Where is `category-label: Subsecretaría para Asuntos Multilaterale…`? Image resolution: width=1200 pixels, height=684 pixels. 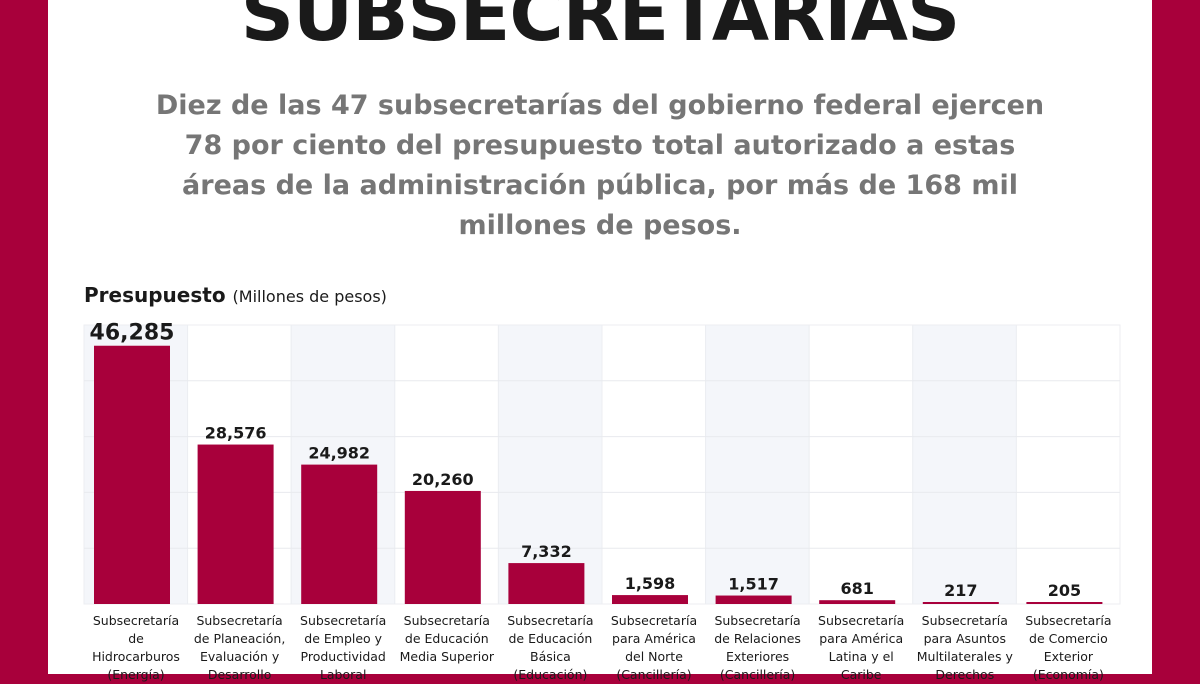
category-label: Subsecretaría para Asuntos Multilaterale… is located at coordinates (964, 647).